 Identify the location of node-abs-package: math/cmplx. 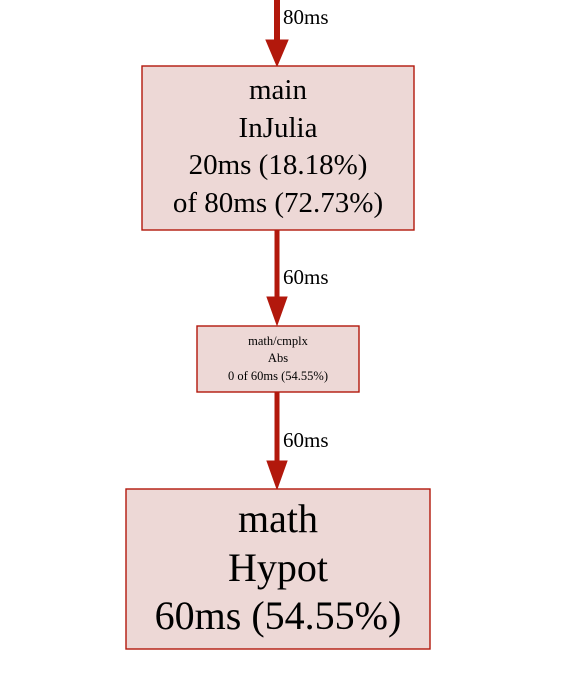
(278, 341).